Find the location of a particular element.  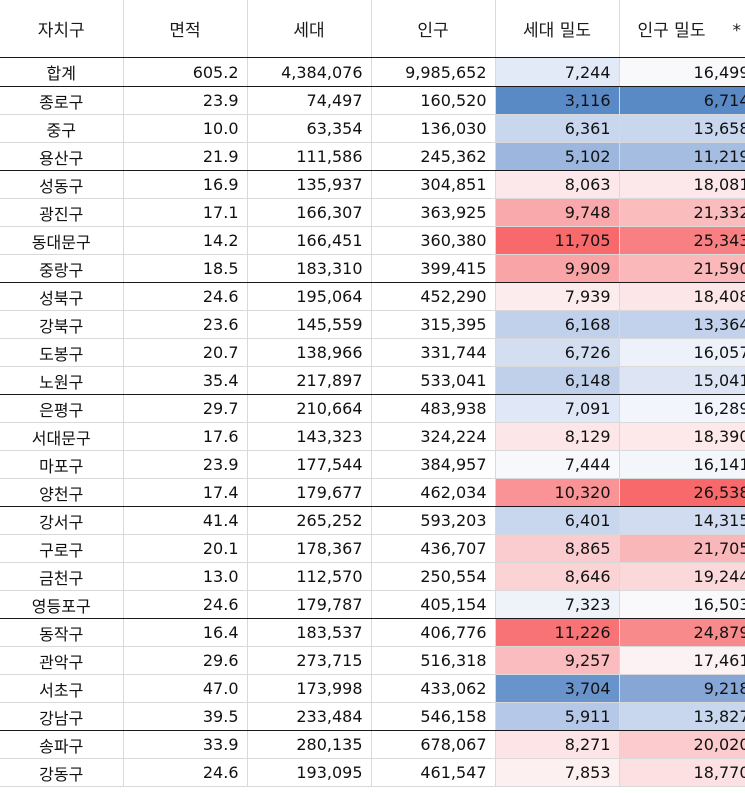

district-name-cell: 은평구 is located at coordinates (62, 408).